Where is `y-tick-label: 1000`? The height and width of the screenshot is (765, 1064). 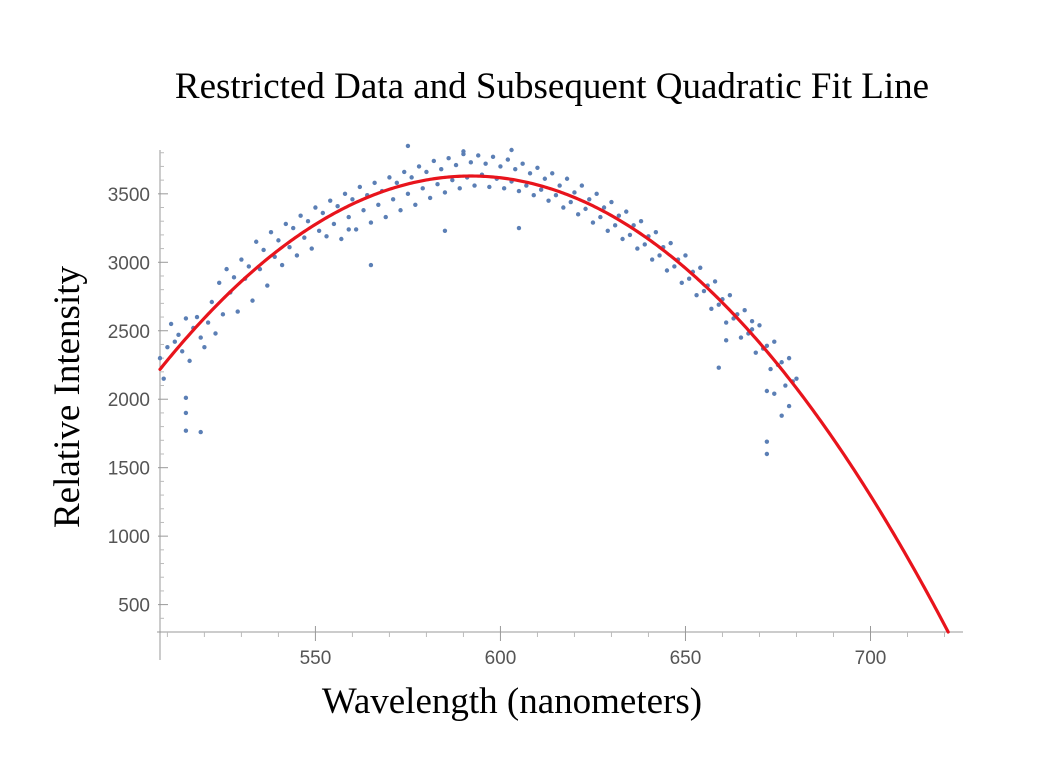 y-tick-label: 1000 is located at coordinates (129, 537).